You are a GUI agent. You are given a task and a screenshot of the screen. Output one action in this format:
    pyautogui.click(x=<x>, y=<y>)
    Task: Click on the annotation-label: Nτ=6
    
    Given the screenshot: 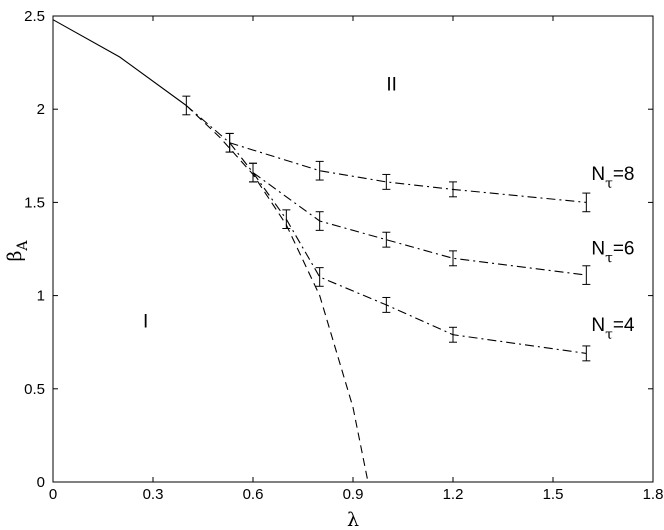 What is the action you would take?
    pyautogui.click(x=612, y=253)
    